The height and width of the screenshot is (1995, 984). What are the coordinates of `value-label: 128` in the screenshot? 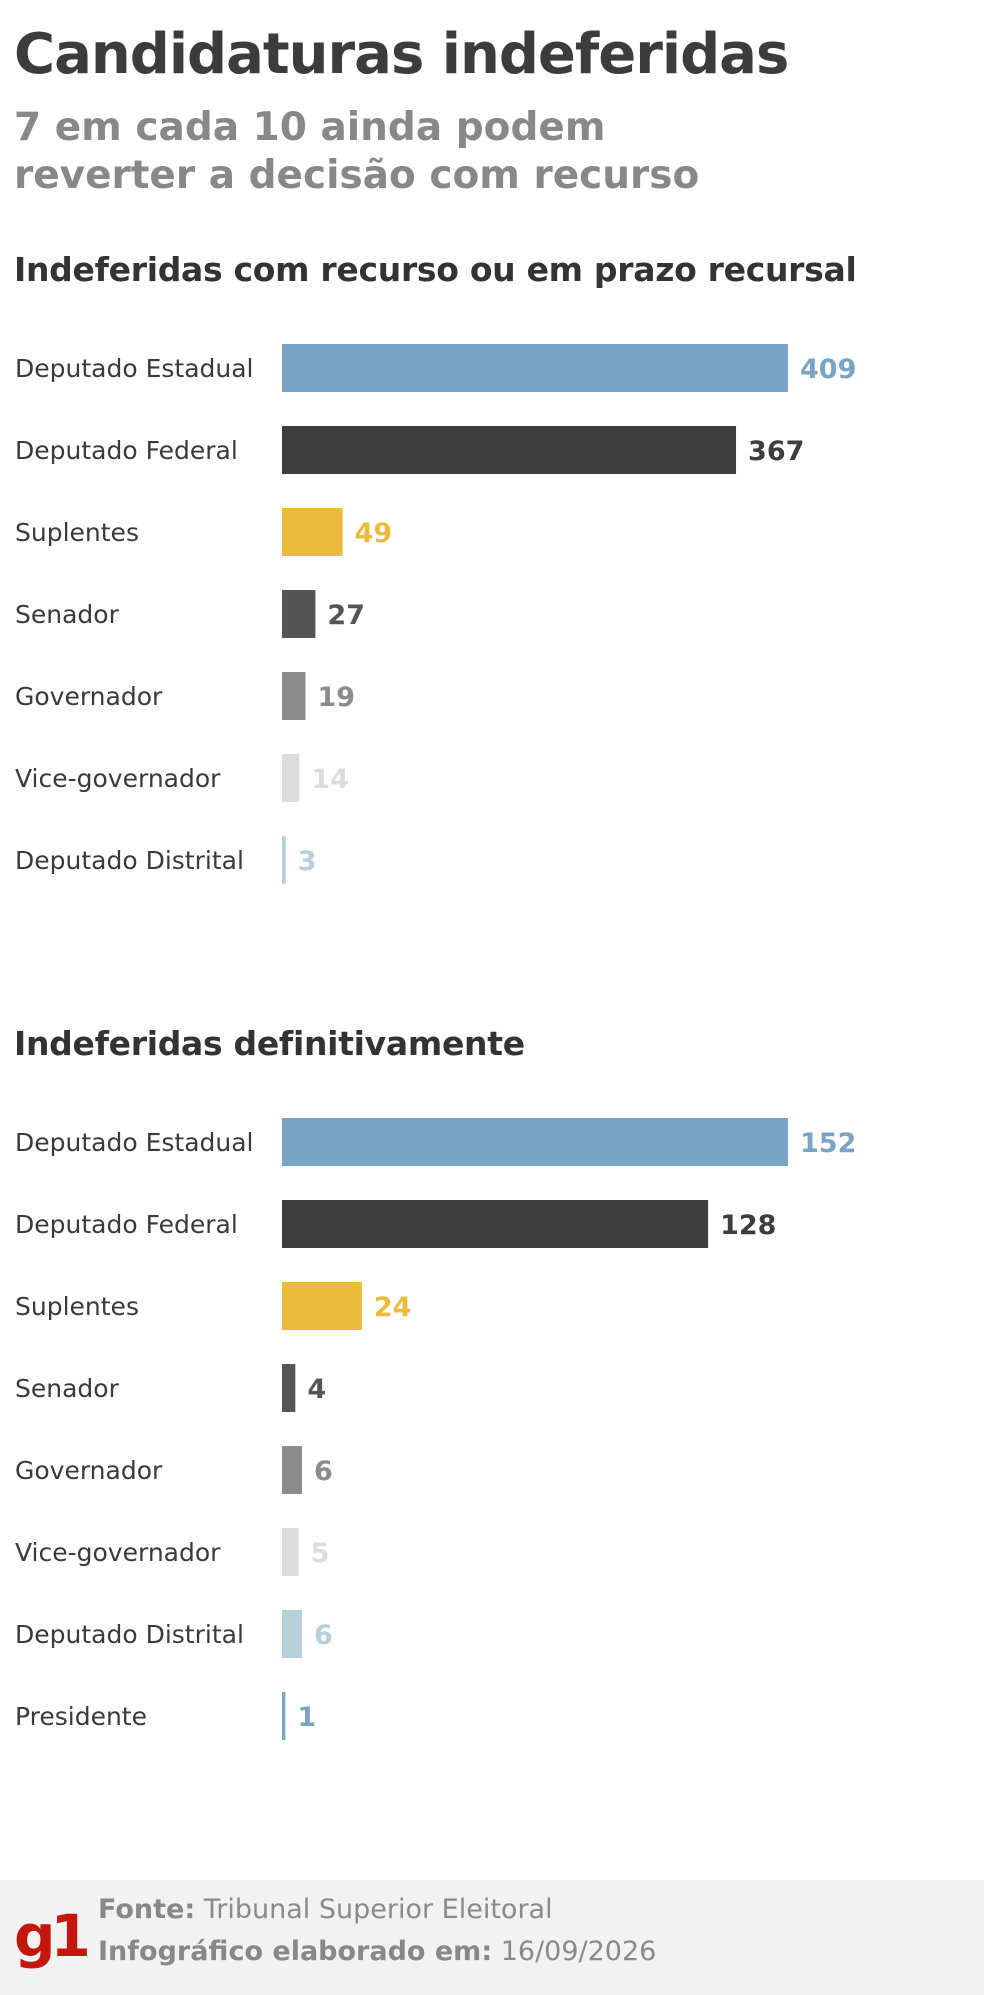 It's located at (748, 1225).